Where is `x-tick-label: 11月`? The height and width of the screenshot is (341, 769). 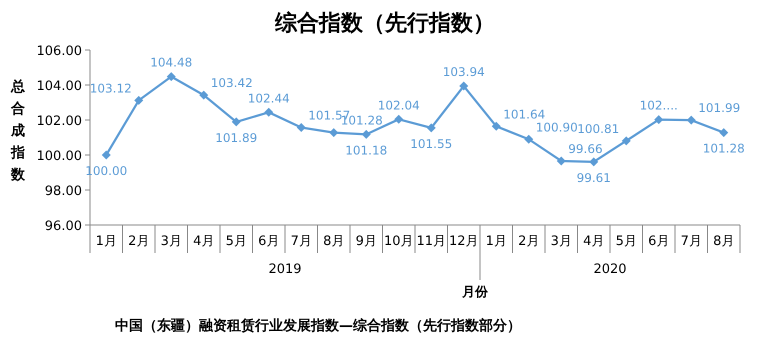
x-tick-label: 11月 is located at coordinates (431, 241).